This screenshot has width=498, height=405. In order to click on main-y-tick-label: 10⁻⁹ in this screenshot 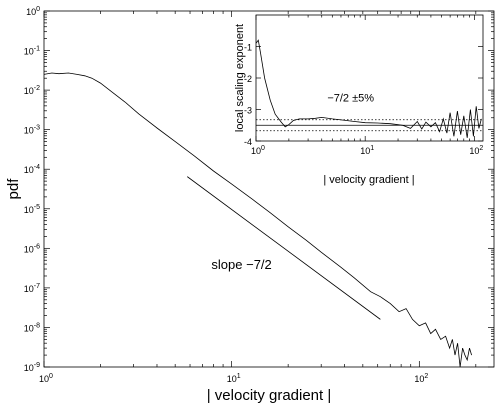, I will do `click(32, 367)`.